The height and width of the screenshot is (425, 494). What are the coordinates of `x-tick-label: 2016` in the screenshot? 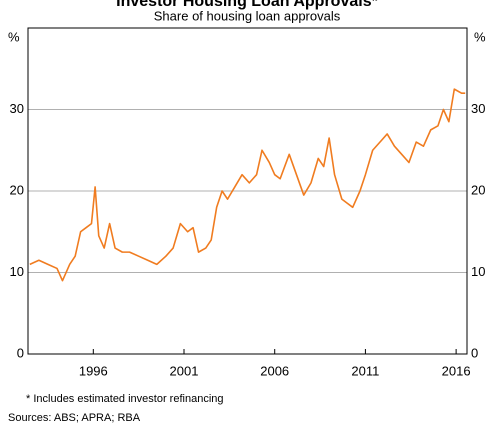 It's located at (456, 370).